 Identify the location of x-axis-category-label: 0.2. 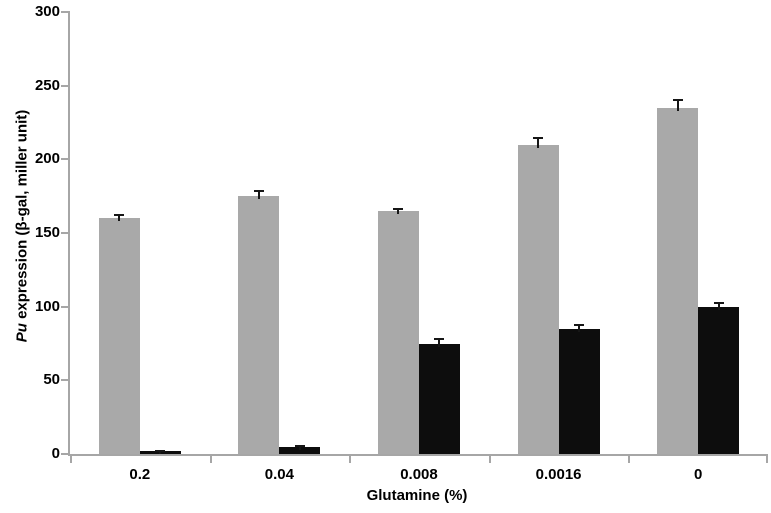
(140, 474).